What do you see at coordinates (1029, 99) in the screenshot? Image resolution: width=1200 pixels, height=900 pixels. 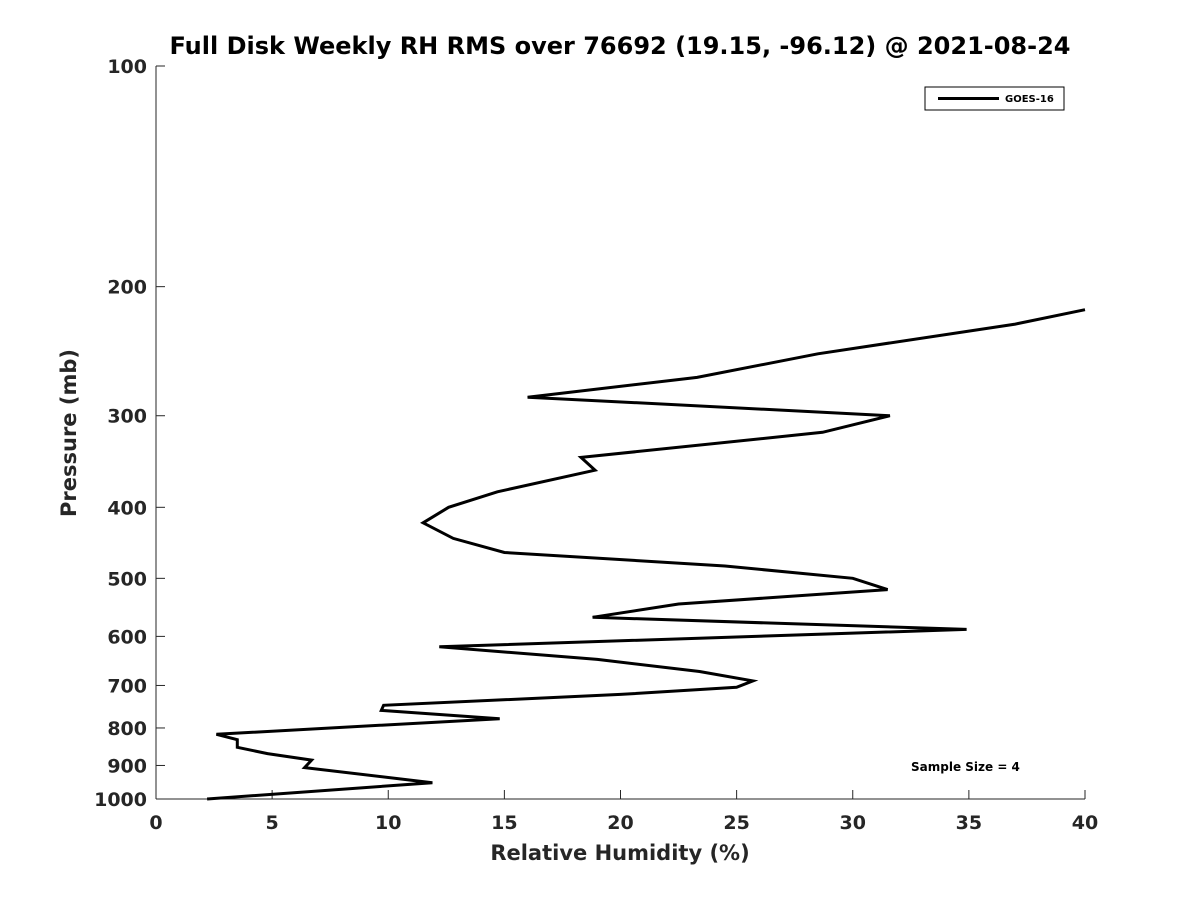 I see `legend-label-goes-16: GOES-16` at bounding box center [1029, 99].